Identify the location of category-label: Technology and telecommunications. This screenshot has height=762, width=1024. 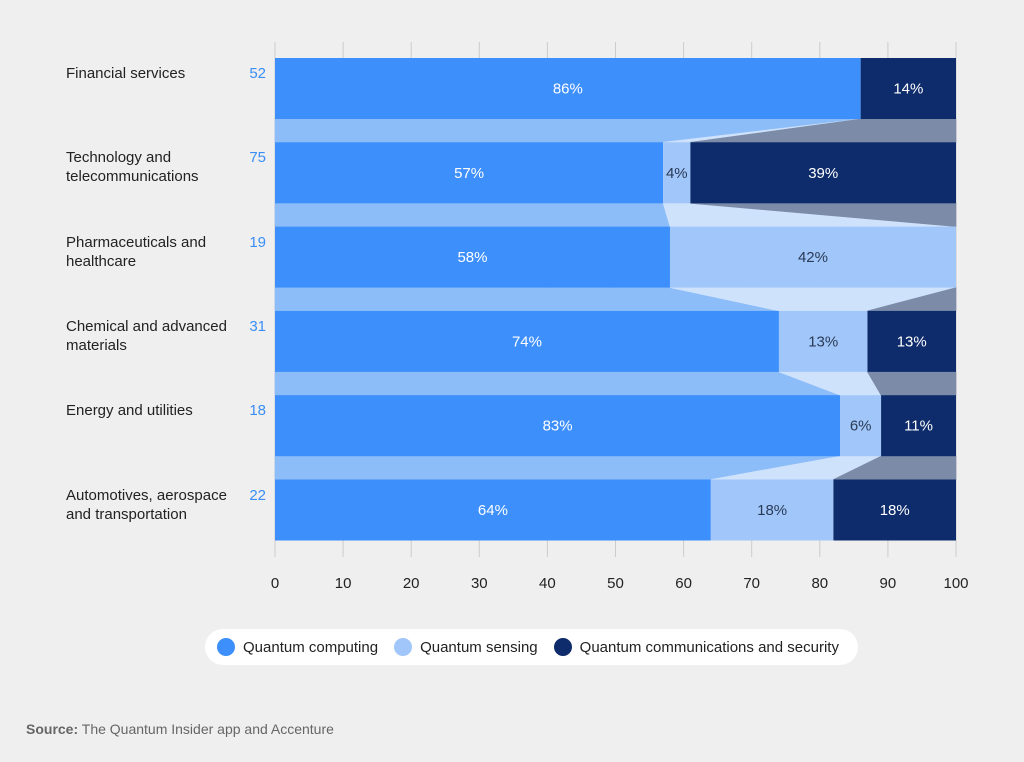
(132, 167).